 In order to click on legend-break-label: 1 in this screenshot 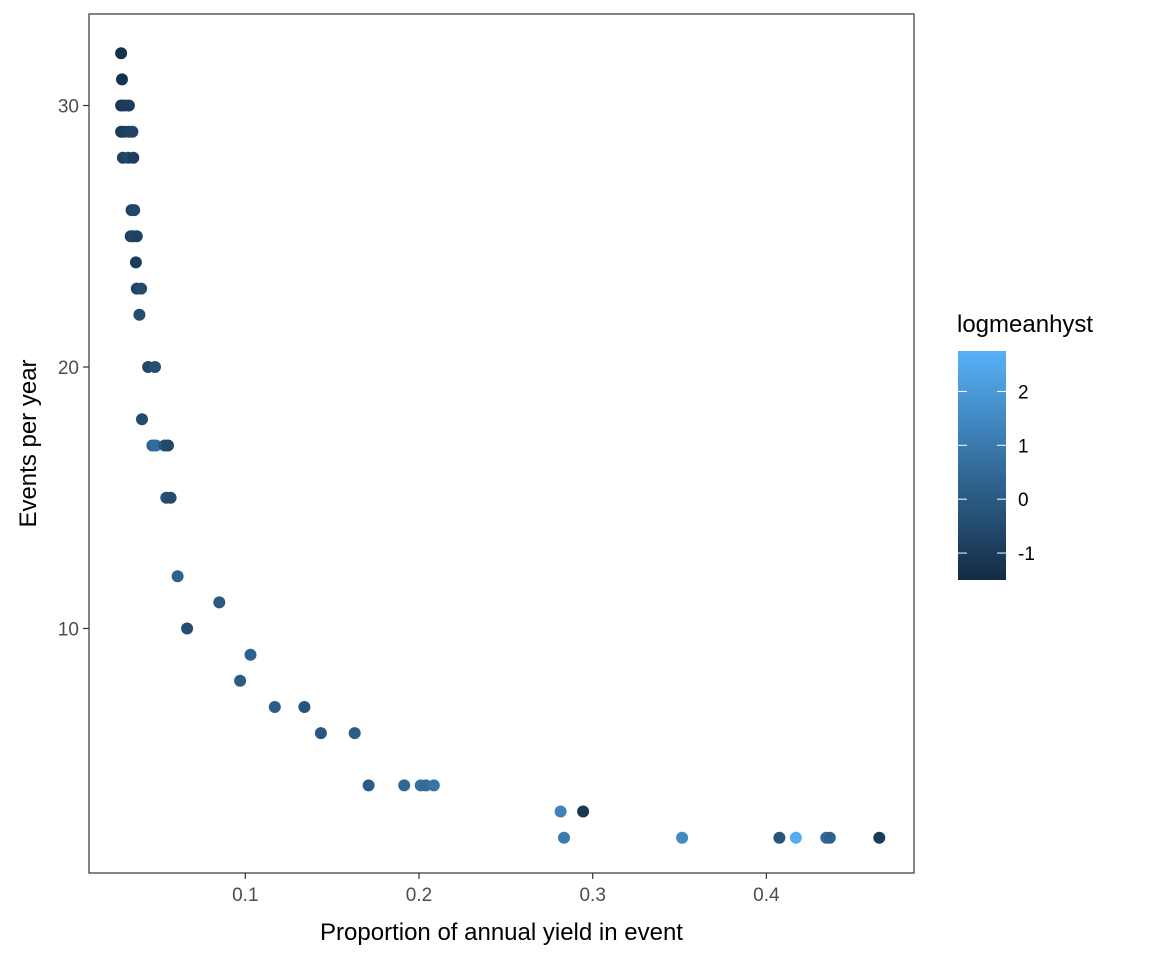, I will do `click(1023, 446)`.